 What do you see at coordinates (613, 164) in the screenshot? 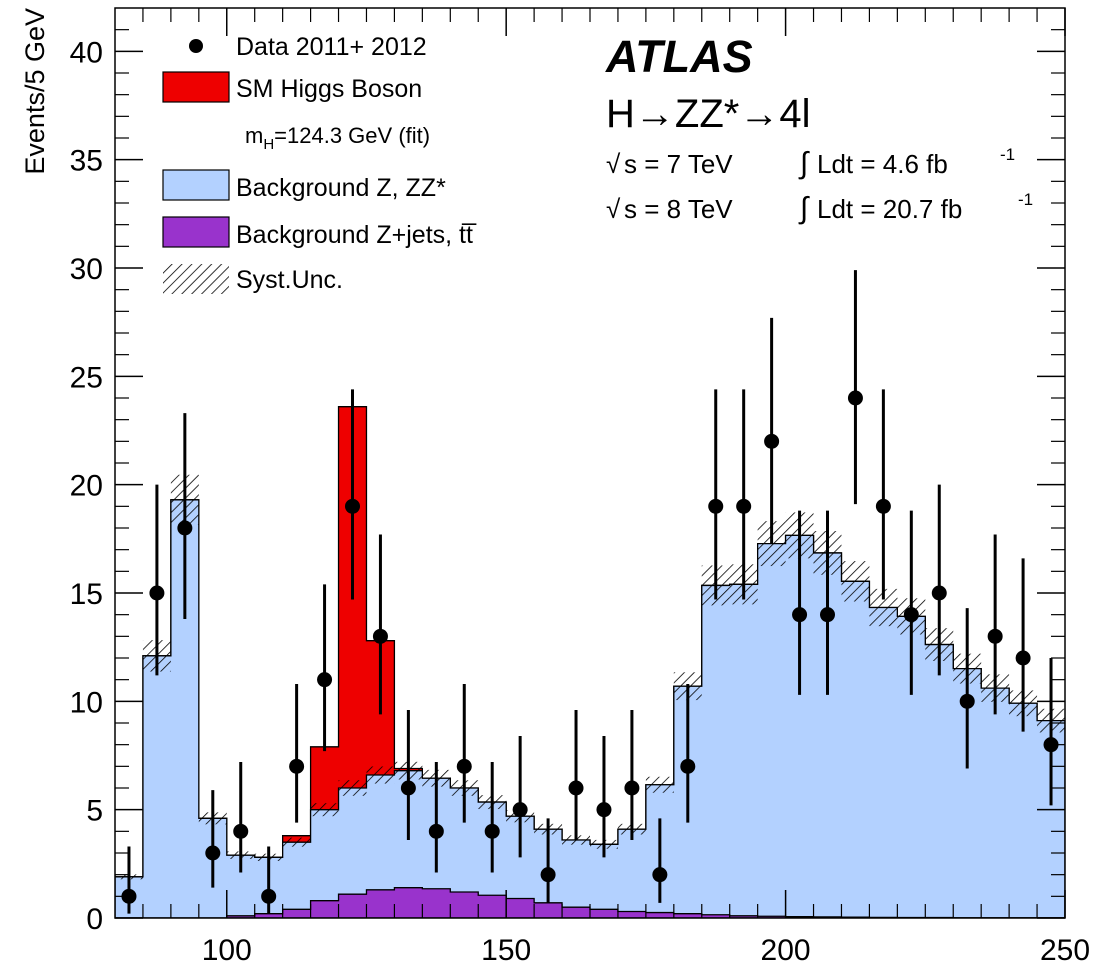
I see `sqrt-symbol-7tev: √` at bounding box center [613, 164].